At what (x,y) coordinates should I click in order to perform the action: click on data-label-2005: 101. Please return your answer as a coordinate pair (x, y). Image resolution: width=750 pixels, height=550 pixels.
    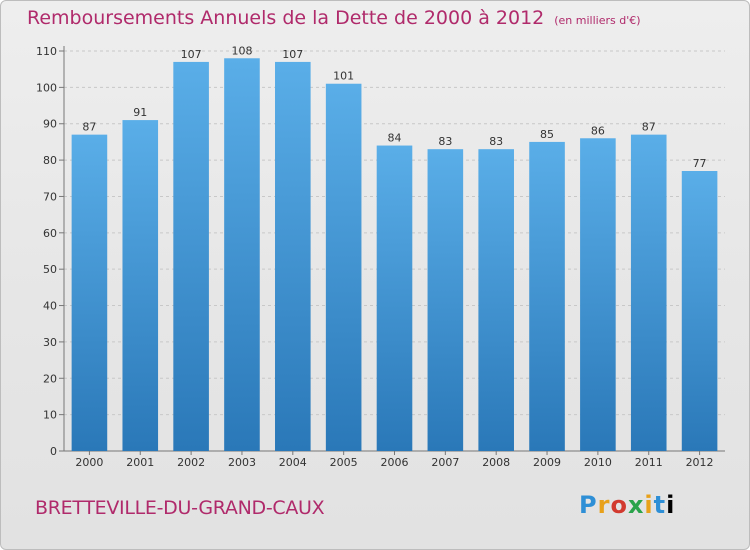
    Looking at the image, I should click on (343, 76).